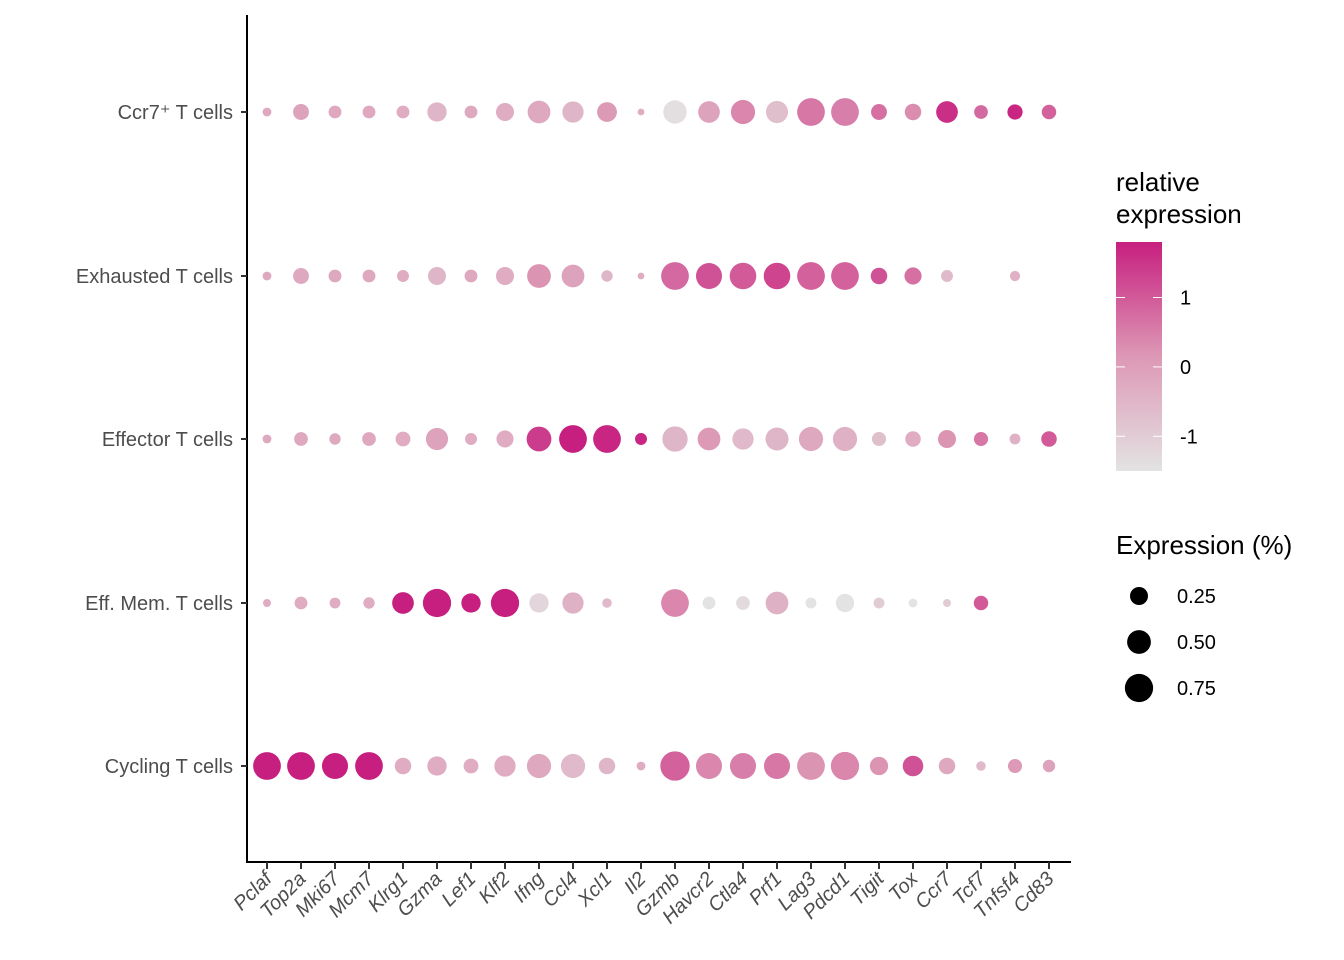  What do you see at coordinates (471, 276) in the screenshot?
I see `dot-lef1-row1` at bounding box center [471, 276].